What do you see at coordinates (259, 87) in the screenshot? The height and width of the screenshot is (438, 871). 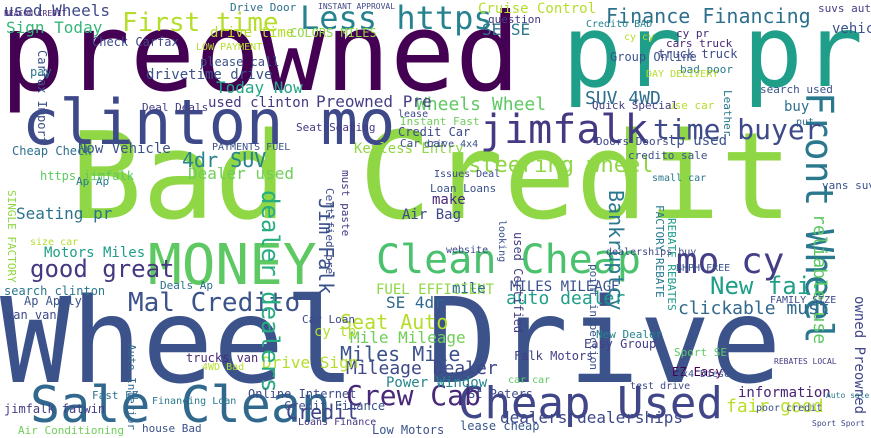 I see `cloud-word: Today Now` at bounding box center [259, 87].